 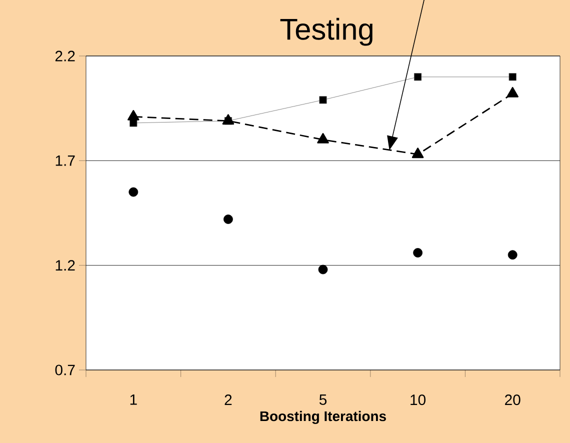 What do you see at coordinates (228, 399) in the screenshot?
I see `x-tick-label: 2` at bounding box center [228, 399].